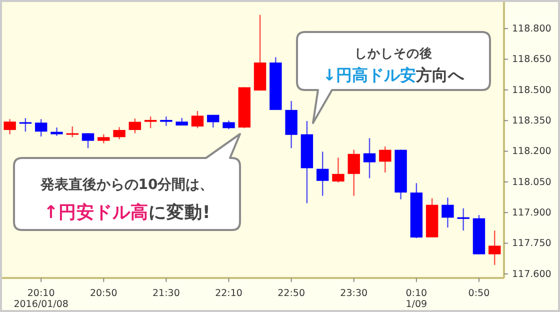 Image resolution: width=560 pixels, height=312 pixels. Describe the element at coordinates (104, 293) in the screenshot. I see `xtick: 20:50` at that location.